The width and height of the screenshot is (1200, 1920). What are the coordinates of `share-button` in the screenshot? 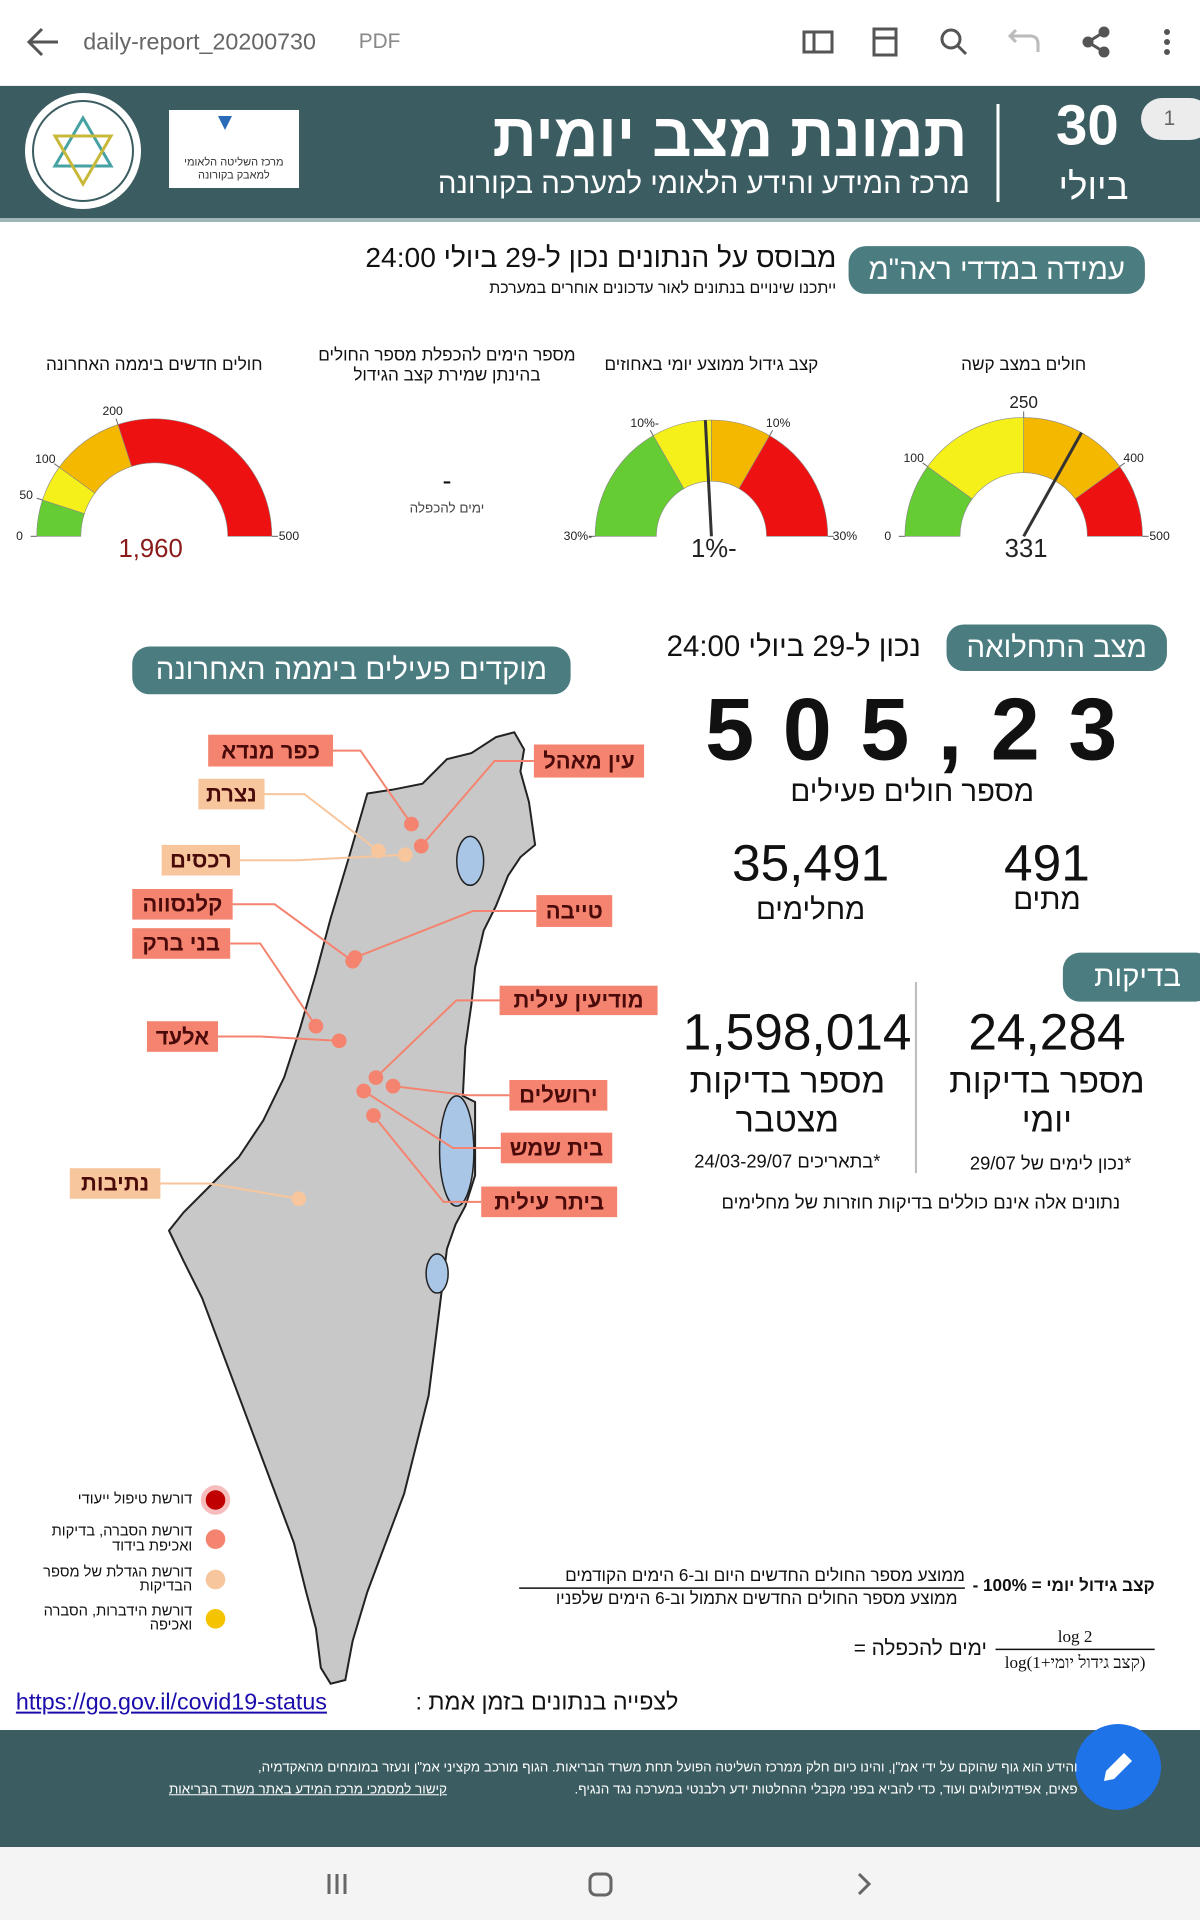 It's located at (1096, 42).